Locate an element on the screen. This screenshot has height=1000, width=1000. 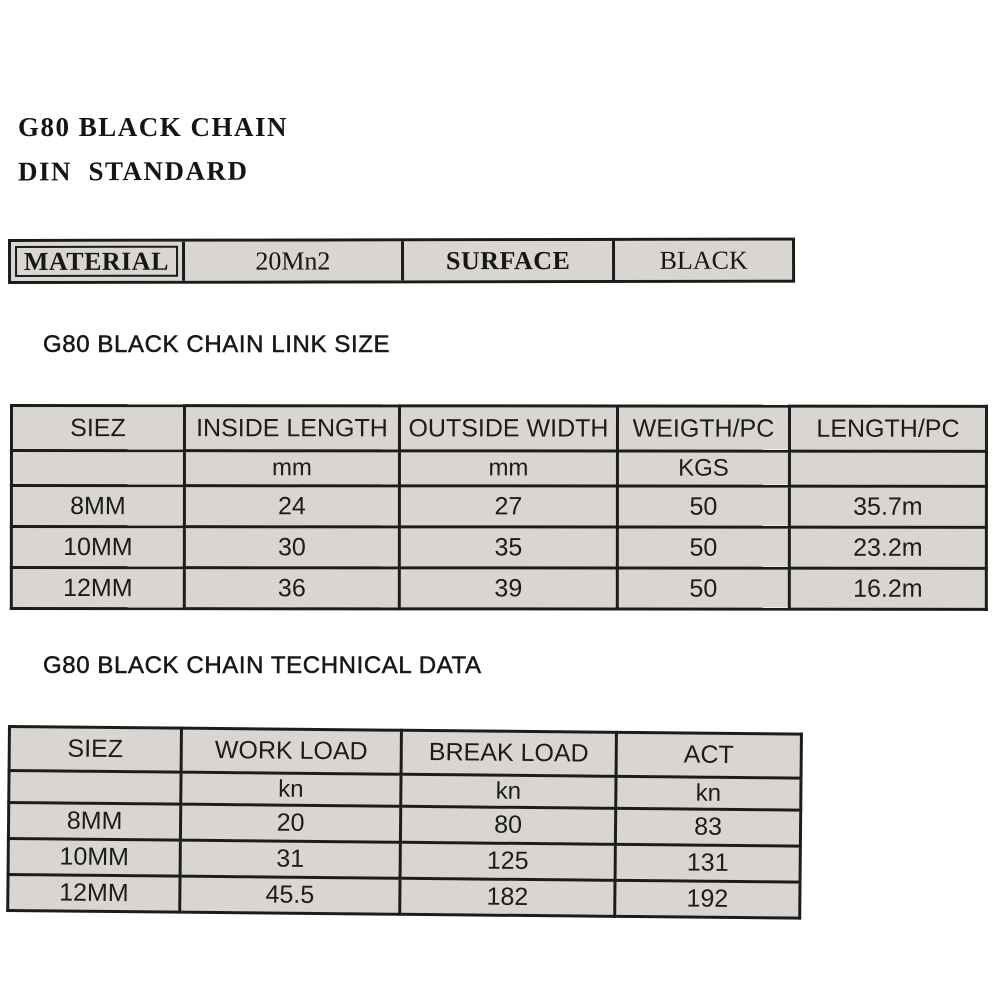
table-cell: 16.2m is located at coordinates (888, 589).